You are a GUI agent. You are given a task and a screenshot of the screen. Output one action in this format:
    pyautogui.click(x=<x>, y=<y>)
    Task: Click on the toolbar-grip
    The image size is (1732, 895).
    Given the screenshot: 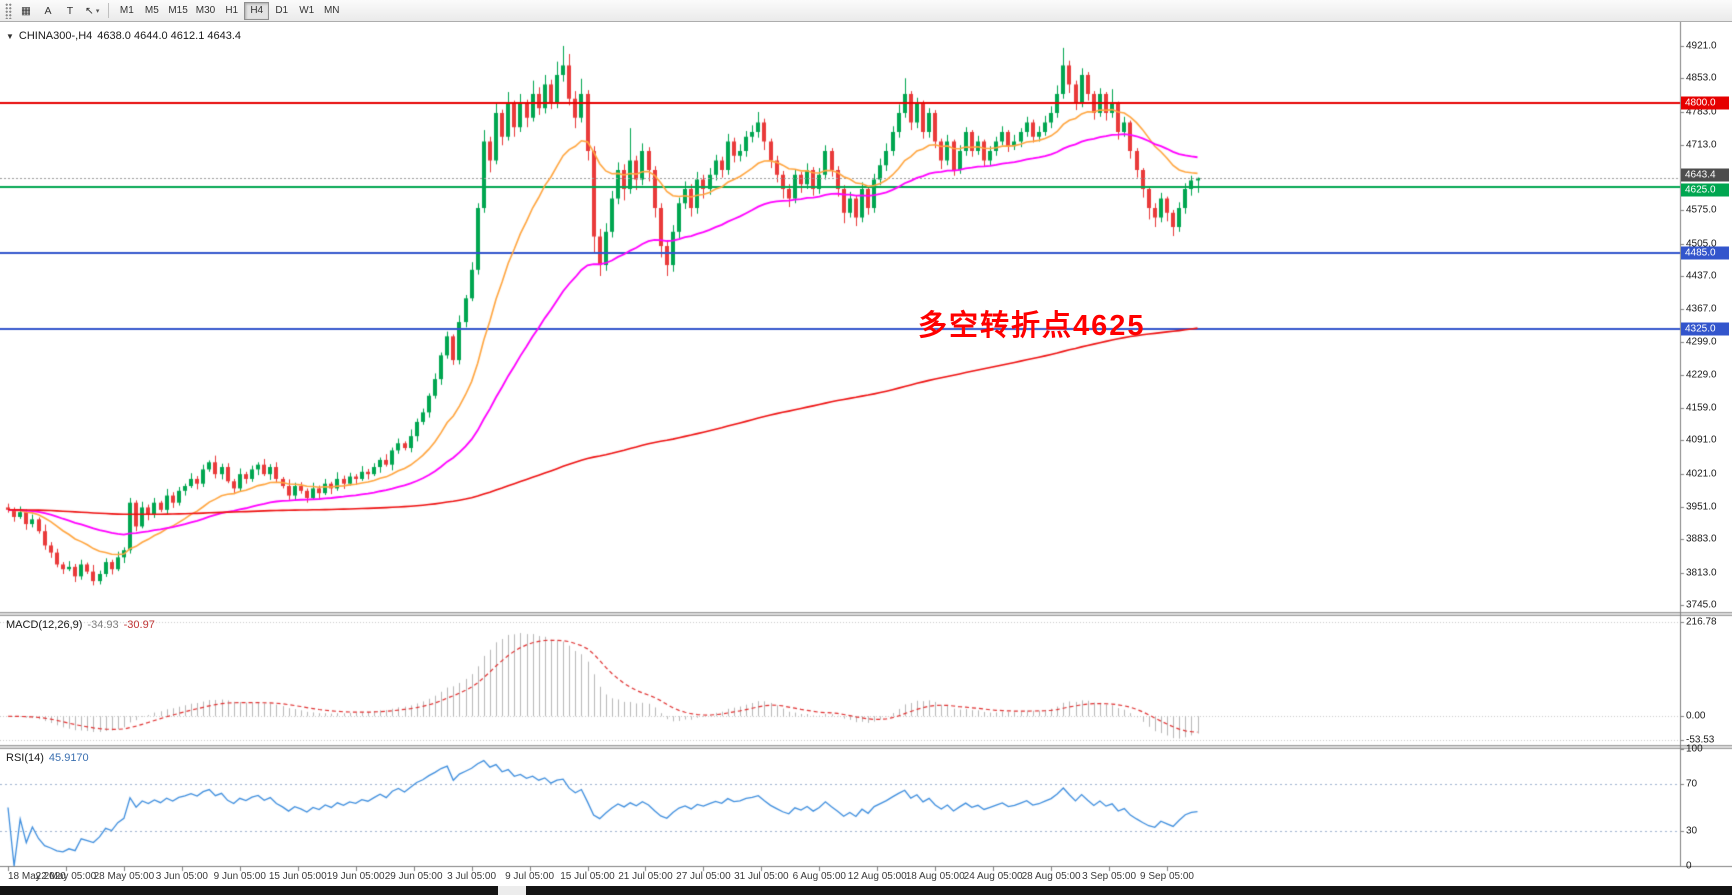 What is the action you would take?
    pyautogui.click(x=8, y=10)
    